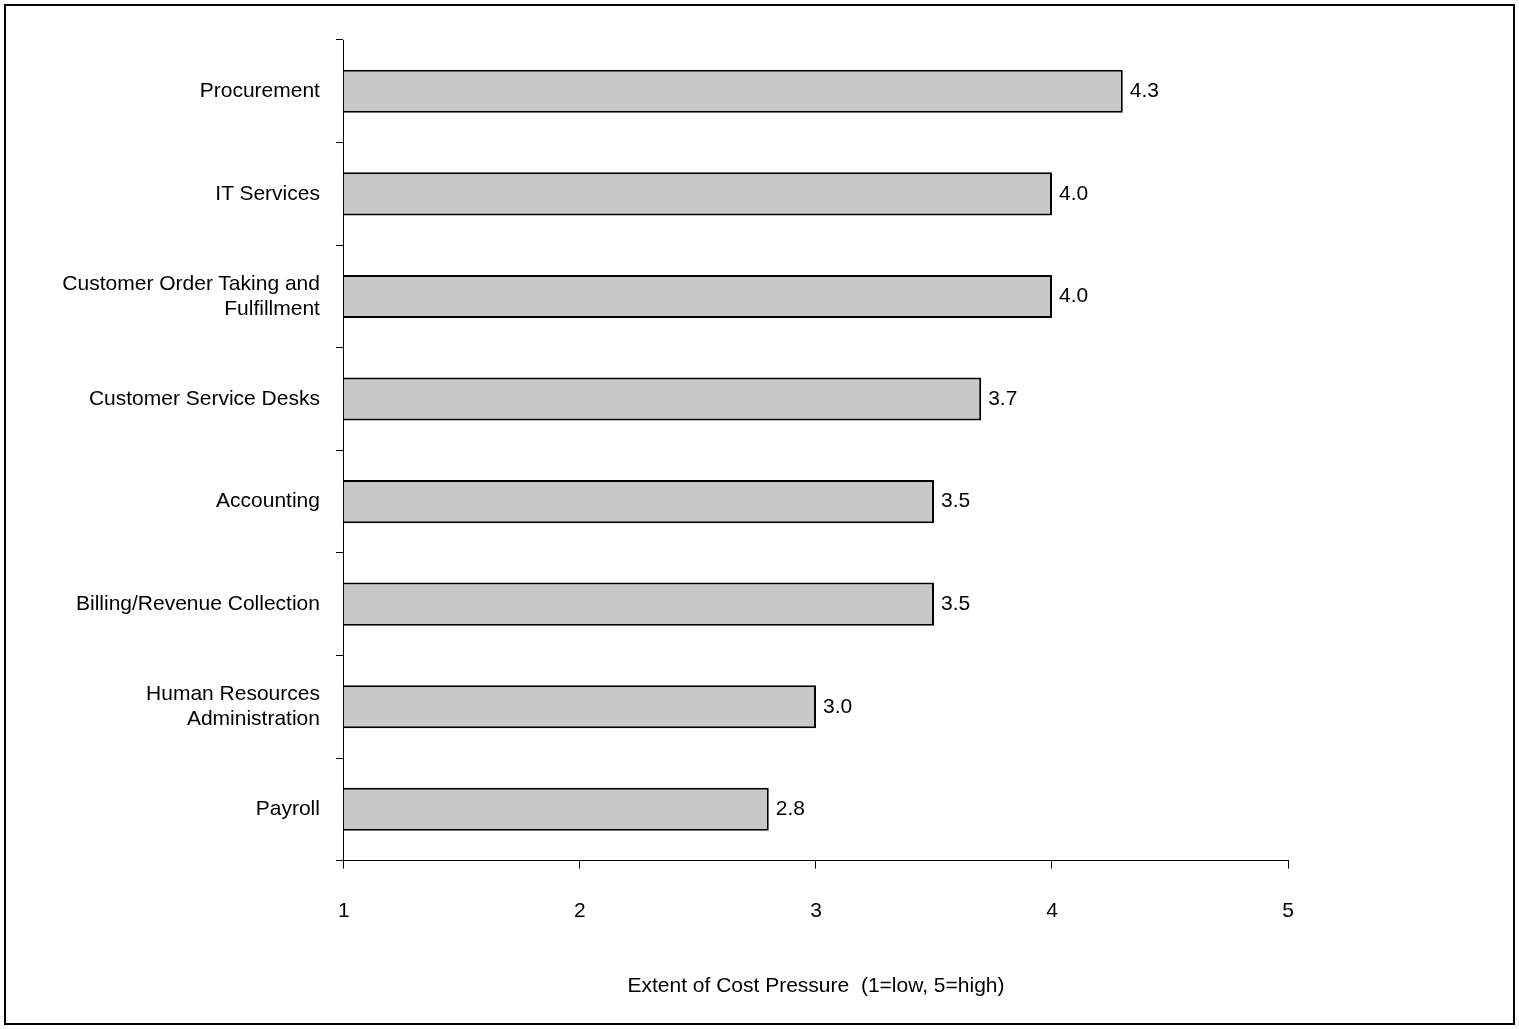 The image size is (1519, 1029). I want to click on y-tick-label: Payroll, so click(287, 808).